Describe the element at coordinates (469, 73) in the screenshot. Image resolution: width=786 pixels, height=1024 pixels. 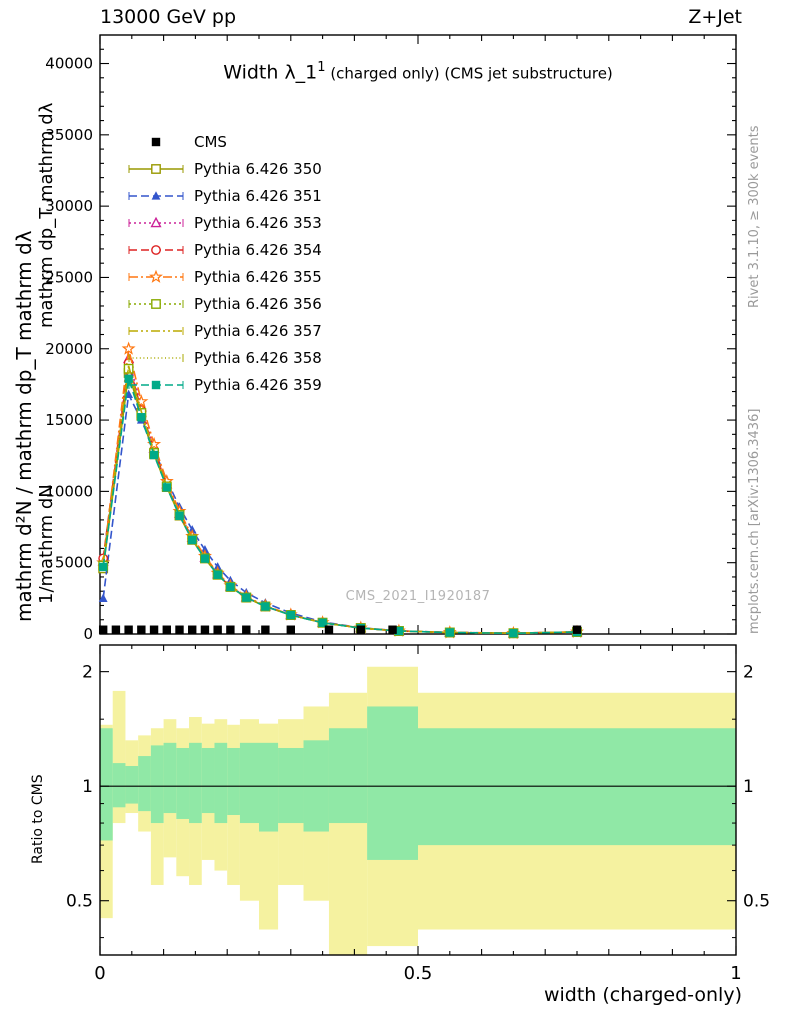
I see `plot-title-detail: (charged only) (CMS jet substructure)` at that location.